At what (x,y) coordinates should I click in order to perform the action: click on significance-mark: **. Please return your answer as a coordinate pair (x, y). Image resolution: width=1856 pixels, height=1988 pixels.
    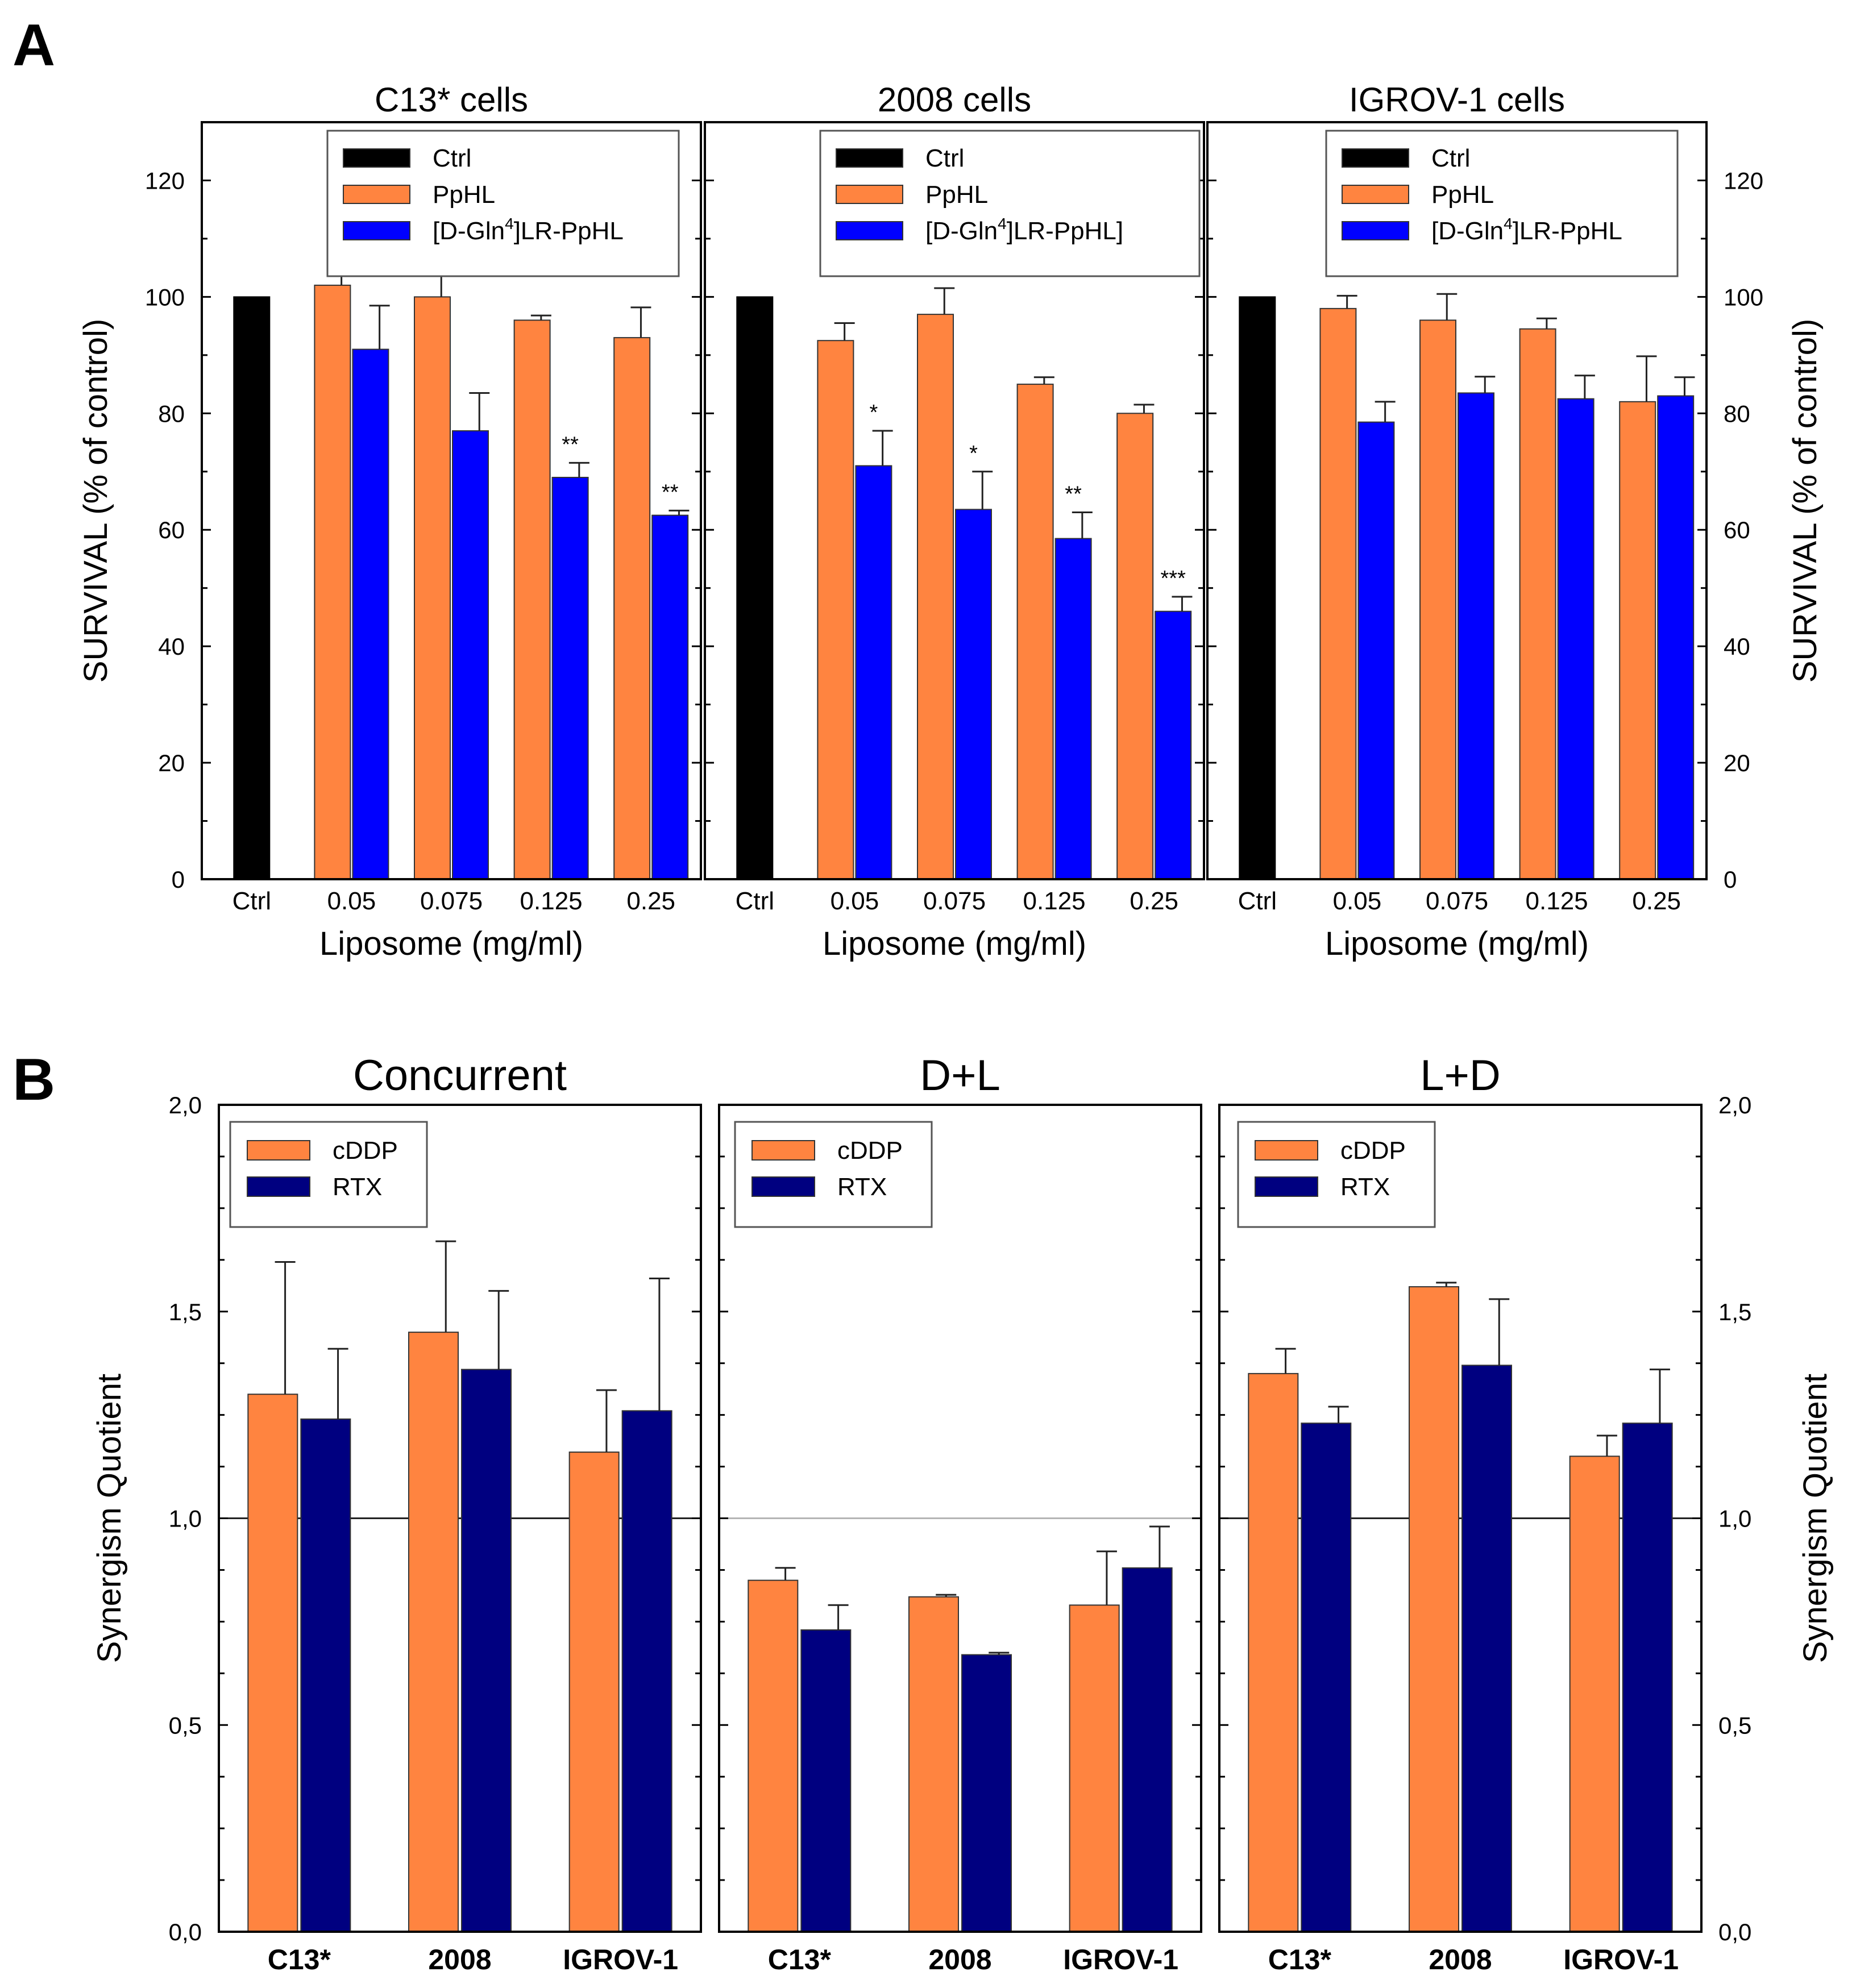
    Looking at the image, I should click on (570, 444).